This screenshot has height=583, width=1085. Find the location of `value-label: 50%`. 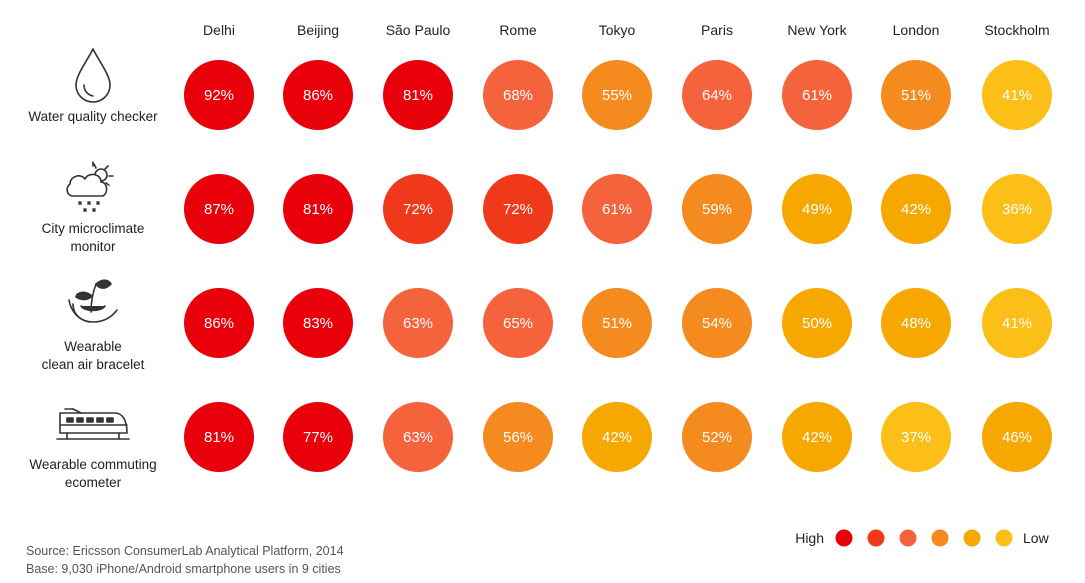

value-label: 50% is located at coordinates (817, 323).